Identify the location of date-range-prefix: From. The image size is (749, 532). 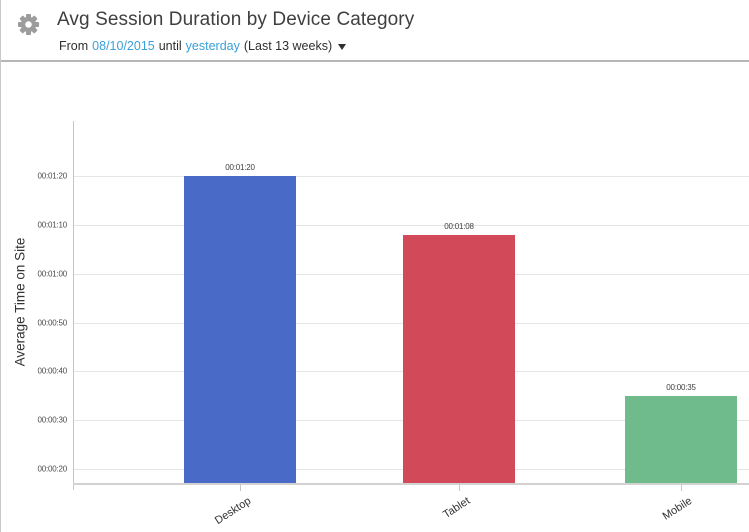
(74, 46).